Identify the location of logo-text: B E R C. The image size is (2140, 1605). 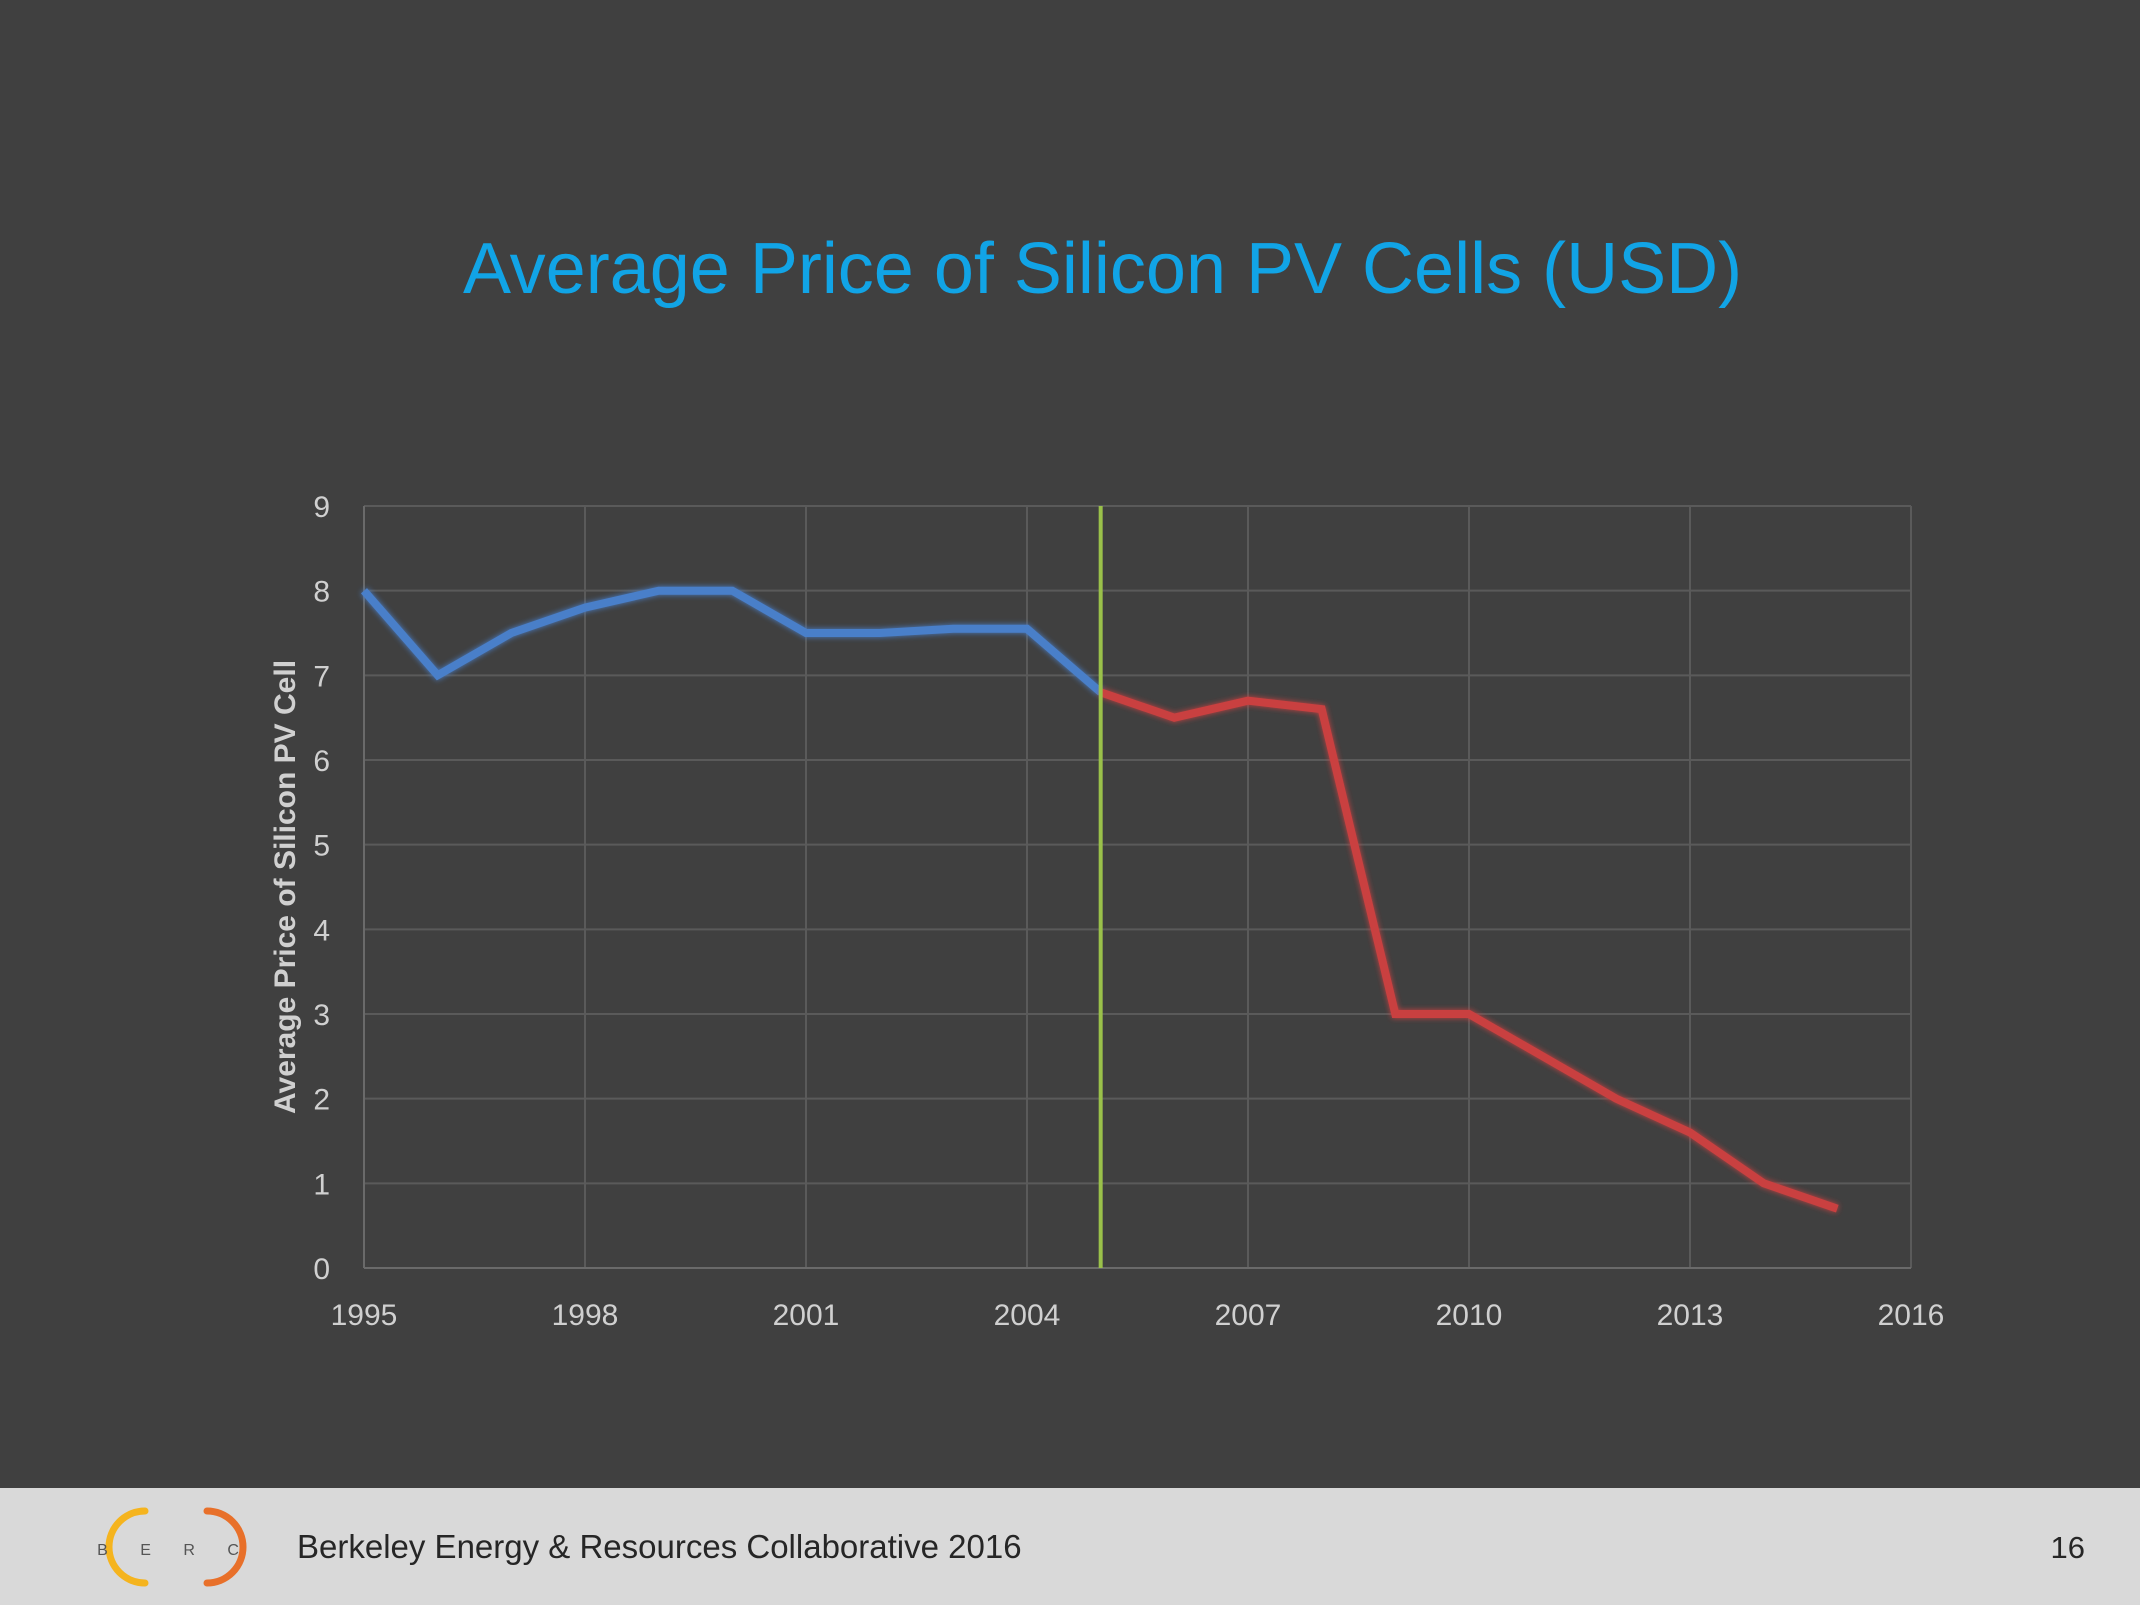
(175, 1550).